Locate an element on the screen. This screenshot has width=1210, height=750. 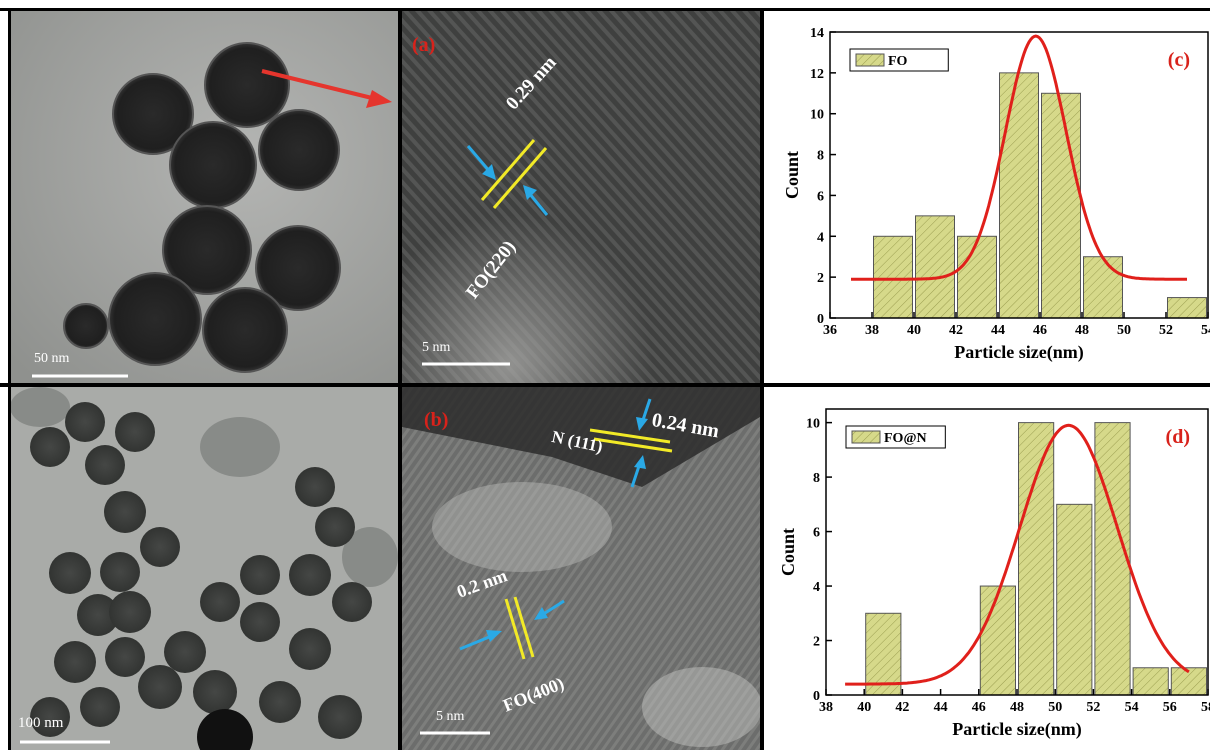
x-tick-label: 36 is located at coordinates (830, 330).